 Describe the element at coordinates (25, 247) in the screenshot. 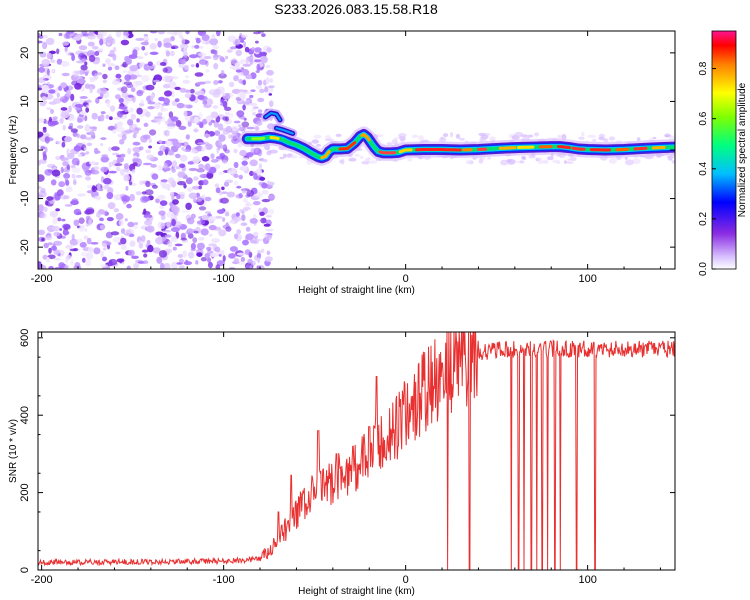

I see `y-tick-label: -20` at that location.